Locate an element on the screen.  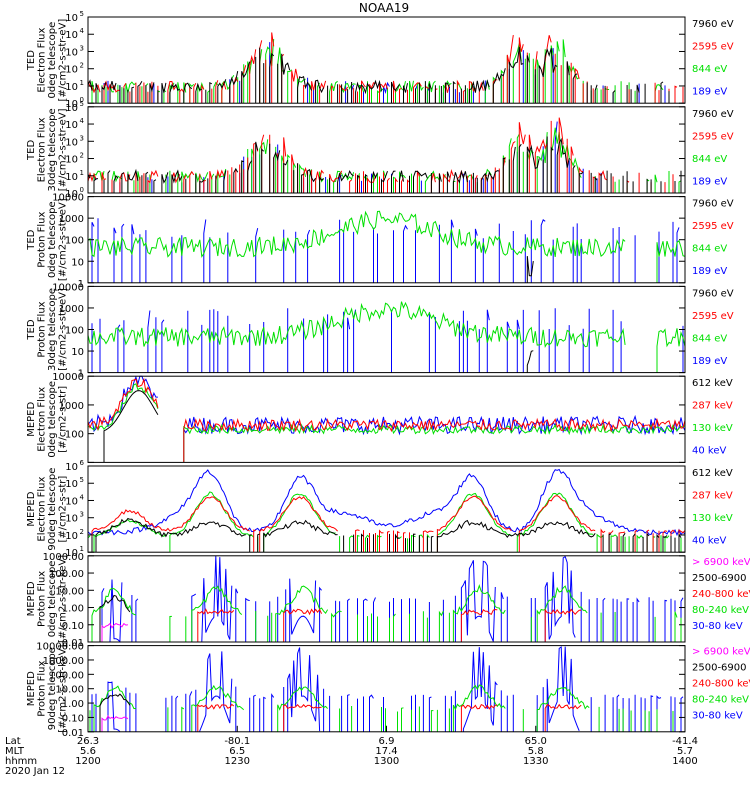
panel-7-ytick-label: 1000.00 is located at coordinates (63, 557).